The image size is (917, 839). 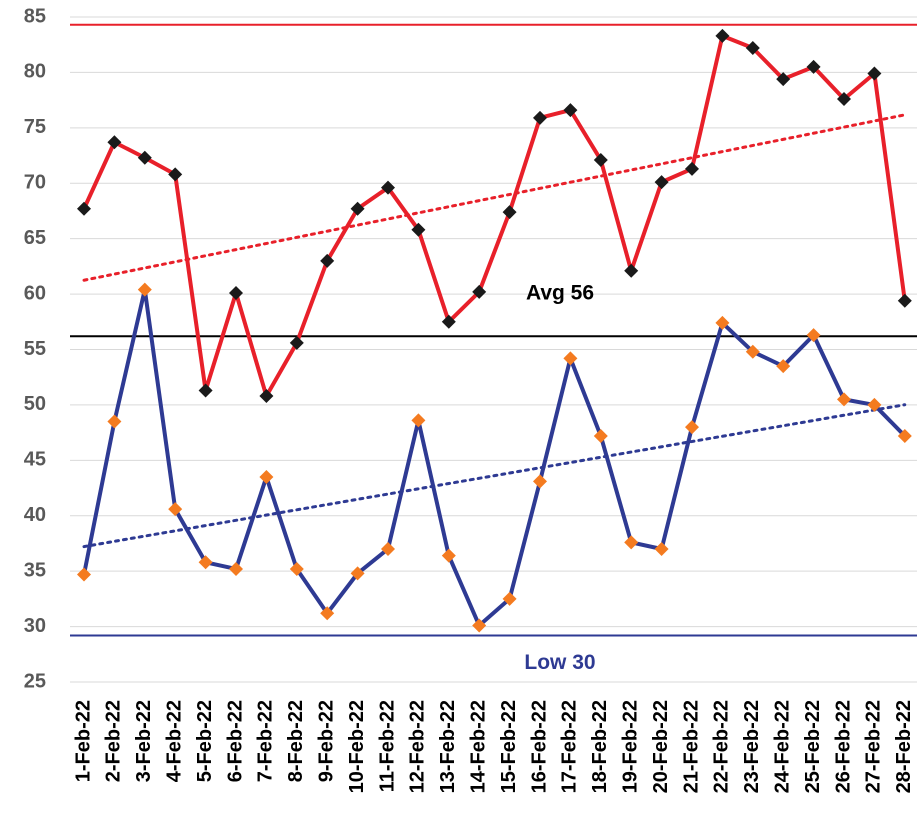 What do you see at coordinates (813, 746) in the screenshot?
I see `x-tick-label: 25-Feb-22` at bounding box center [813, 746].